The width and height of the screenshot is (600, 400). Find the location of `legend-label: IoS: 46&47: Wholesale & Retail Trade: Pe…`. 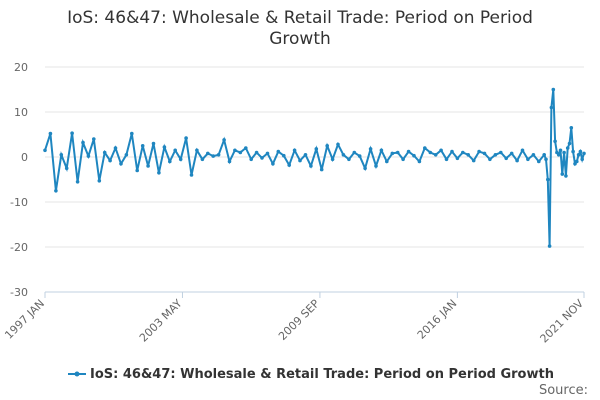

legend-label: IoS: 46&47: Wholesale & Retail Trade: Pe… is located at coordinates (322, 374).